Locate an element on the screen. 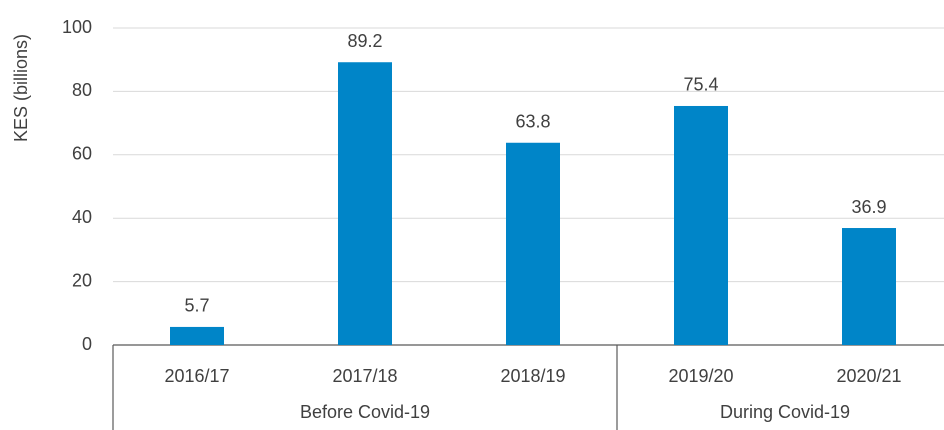 The height and width of the screenshot is (430, 944). group-label: Before Covid-19 is located at coordinates (365, 412).